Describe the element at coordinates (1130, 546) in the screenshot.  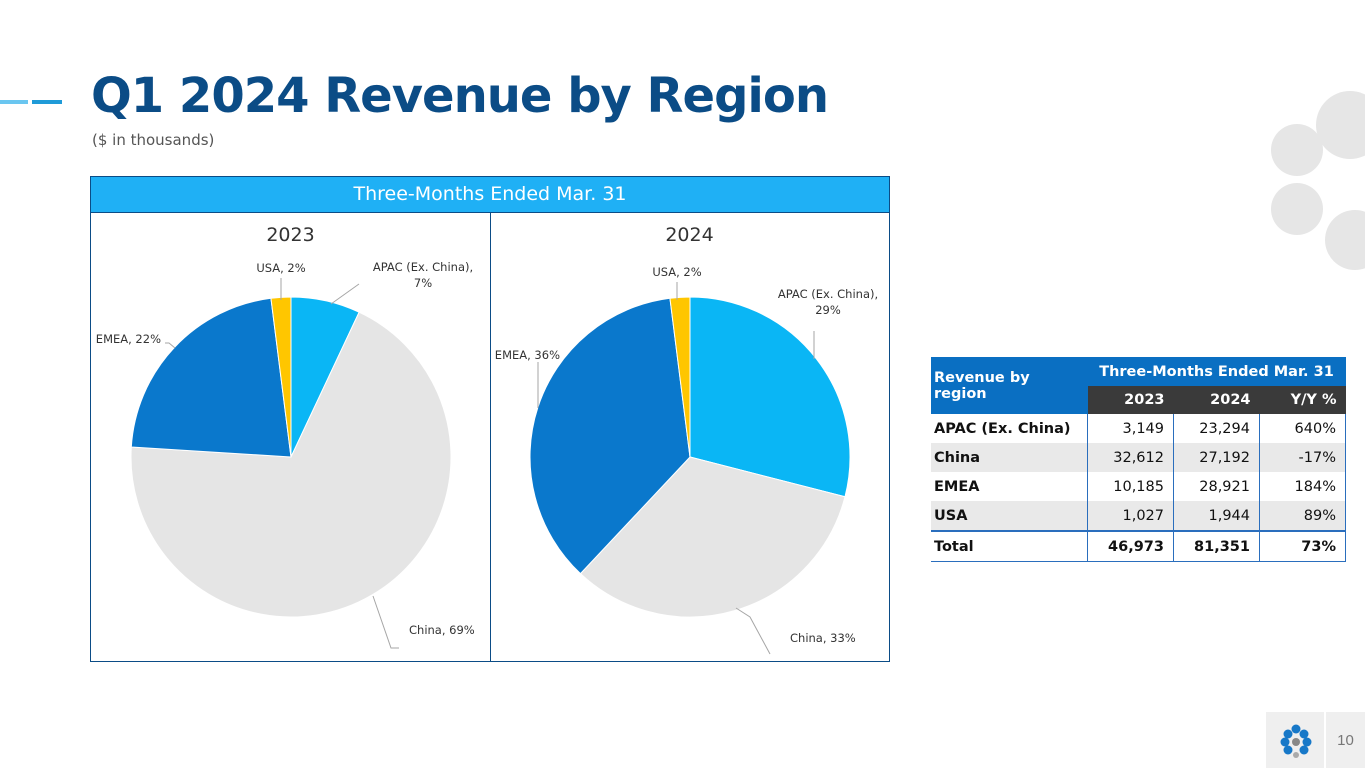
I see `total-2023: 46,973` at that location.